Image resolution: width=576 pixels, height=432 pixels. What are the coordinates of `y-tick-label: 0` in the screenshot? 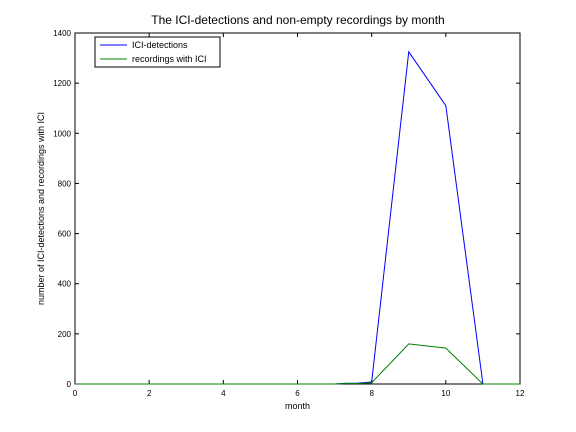 It's located at (69, 384).